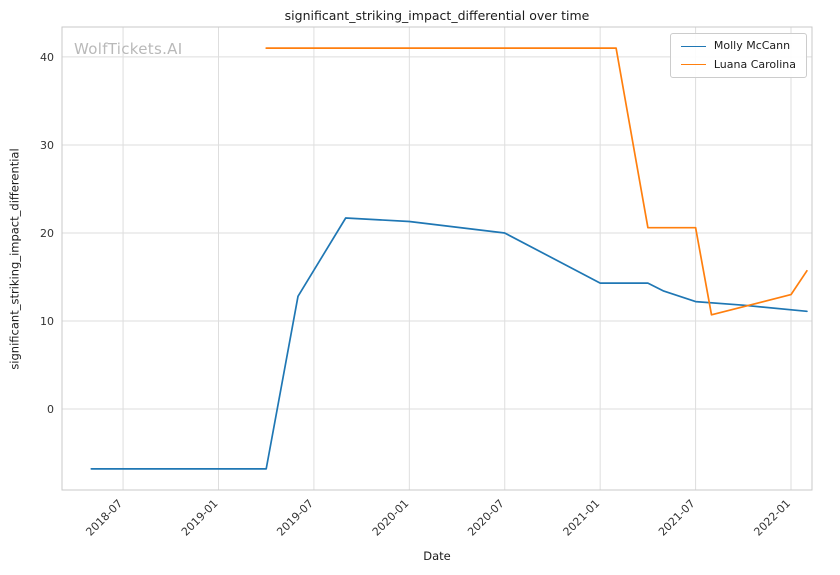 This screenshot has height=575, width=840. Describe the element at coordinates (128, 49) in the screenshot. I see `watermark: WolfTickets.AI` at that location.